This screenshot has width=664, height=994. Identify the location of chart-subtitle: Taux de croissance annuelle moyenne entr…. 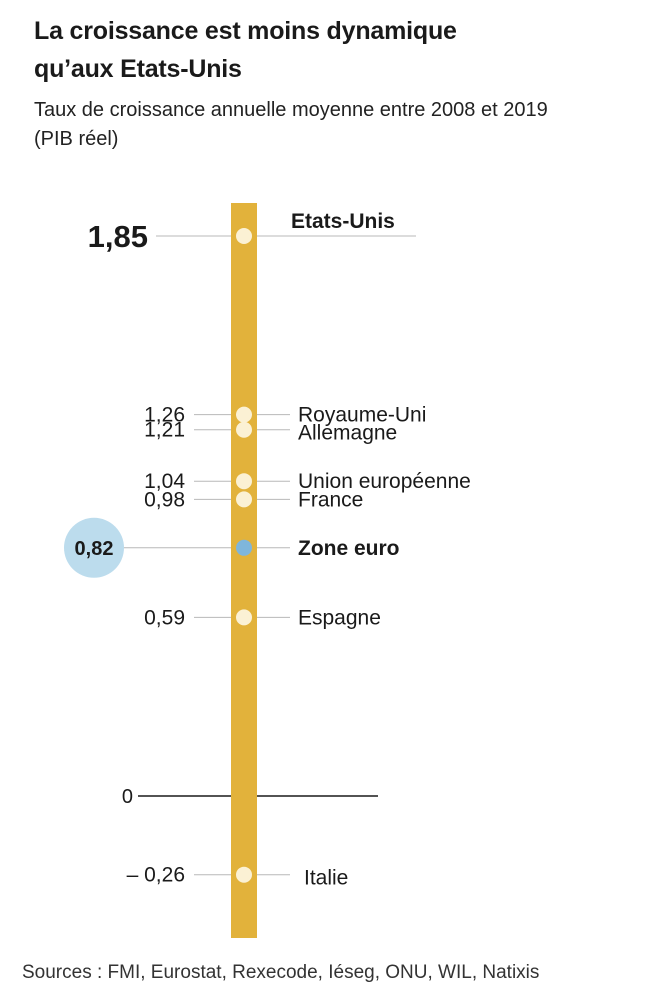
(291, 124).